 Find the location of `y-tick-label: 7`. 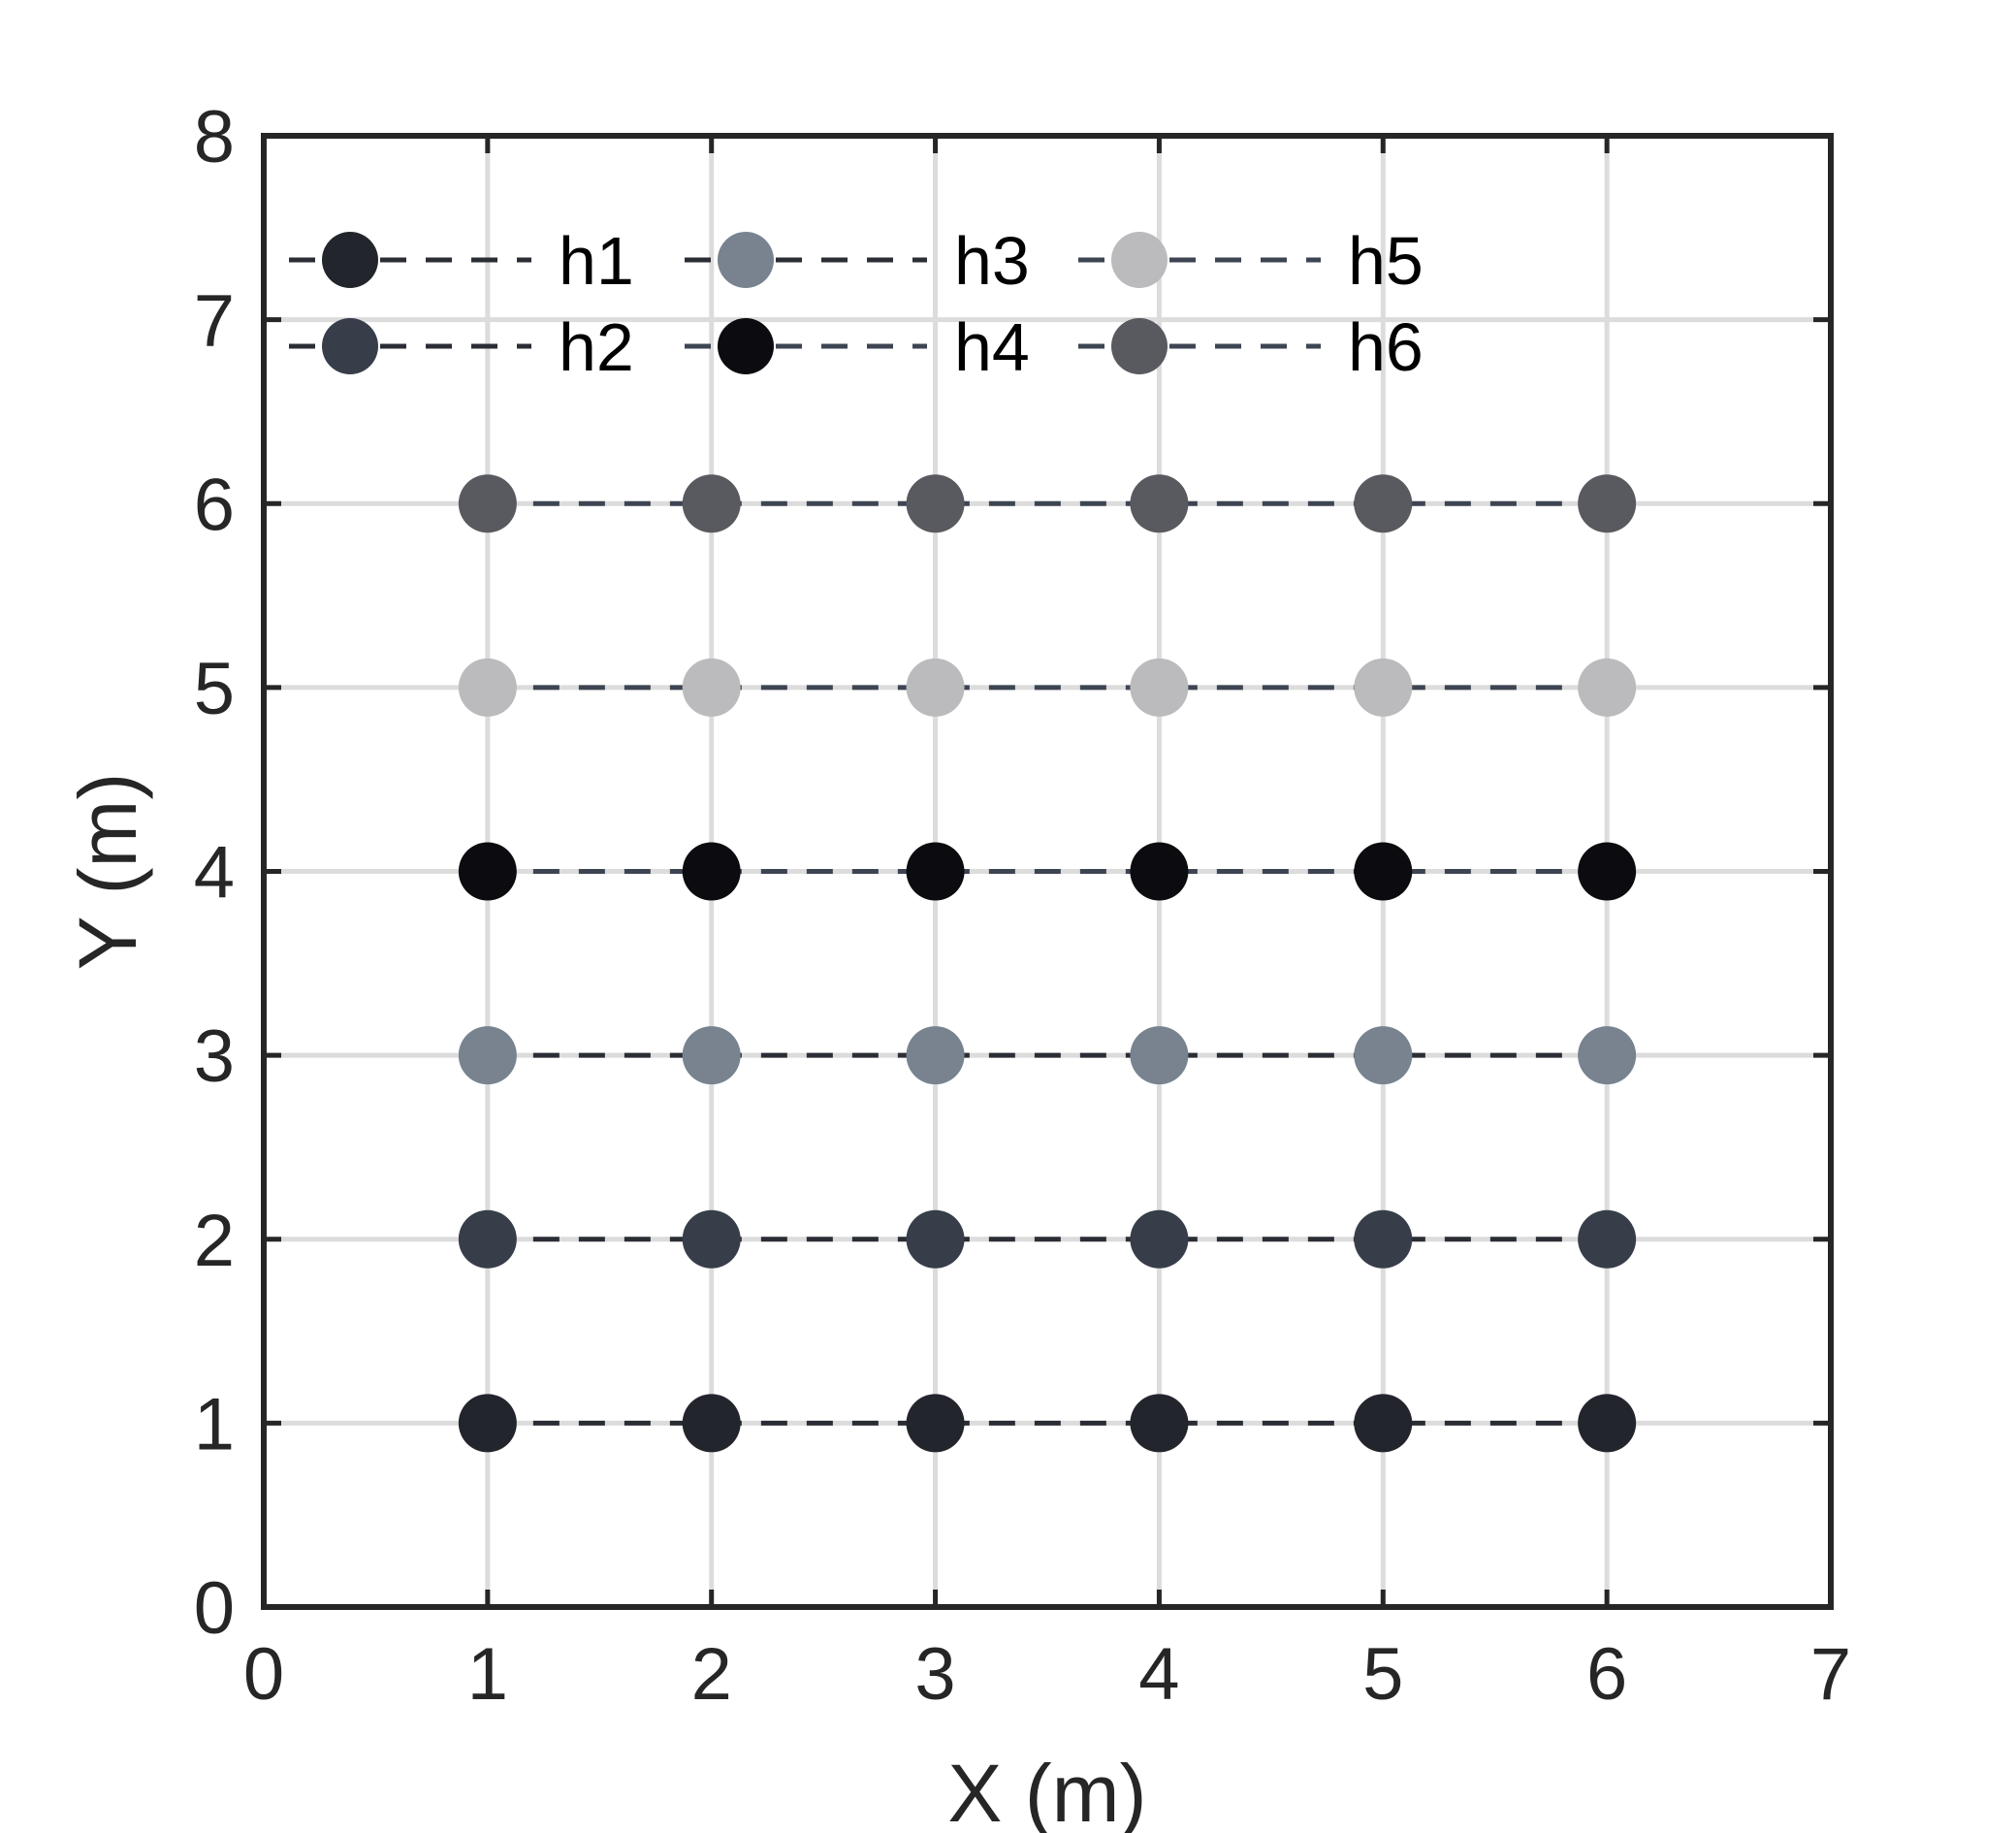

y-tick-label: 7 is located at coordinates (214, 321).